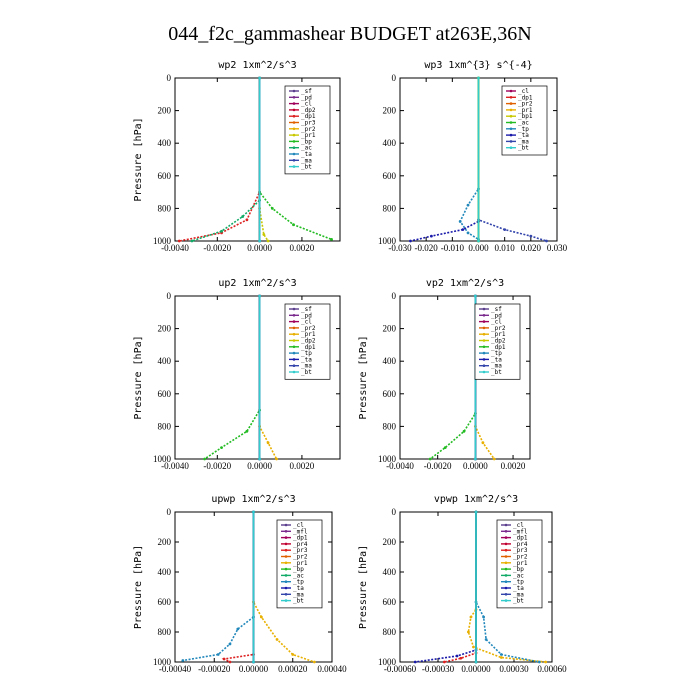 This screenshot has width=700, height=700. I want to click on x-tick-label: -0.0020, so click(217, 248).